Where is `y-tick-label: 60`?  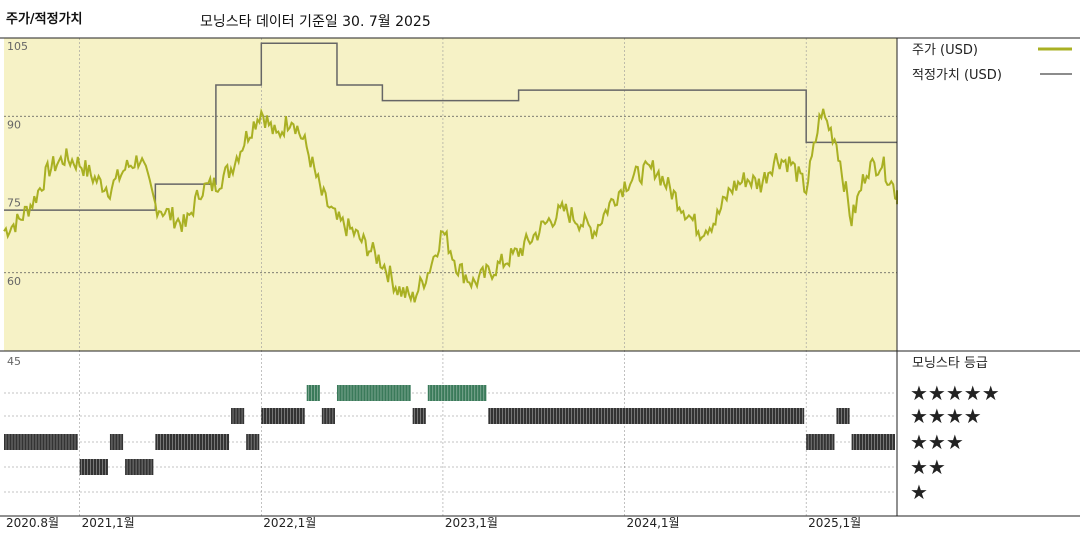 y-tick-label: 60 is located at coordinates (14, 281).